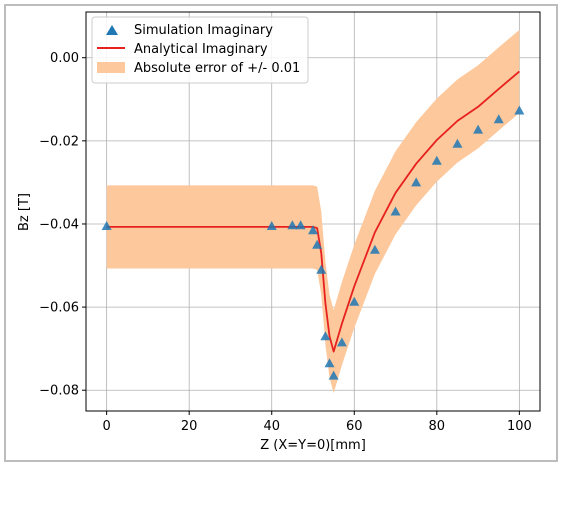 This screenshot has height=519, width=566. I want to click on legend-label-simulation: Simulation Imaginary, so click(203, 30).